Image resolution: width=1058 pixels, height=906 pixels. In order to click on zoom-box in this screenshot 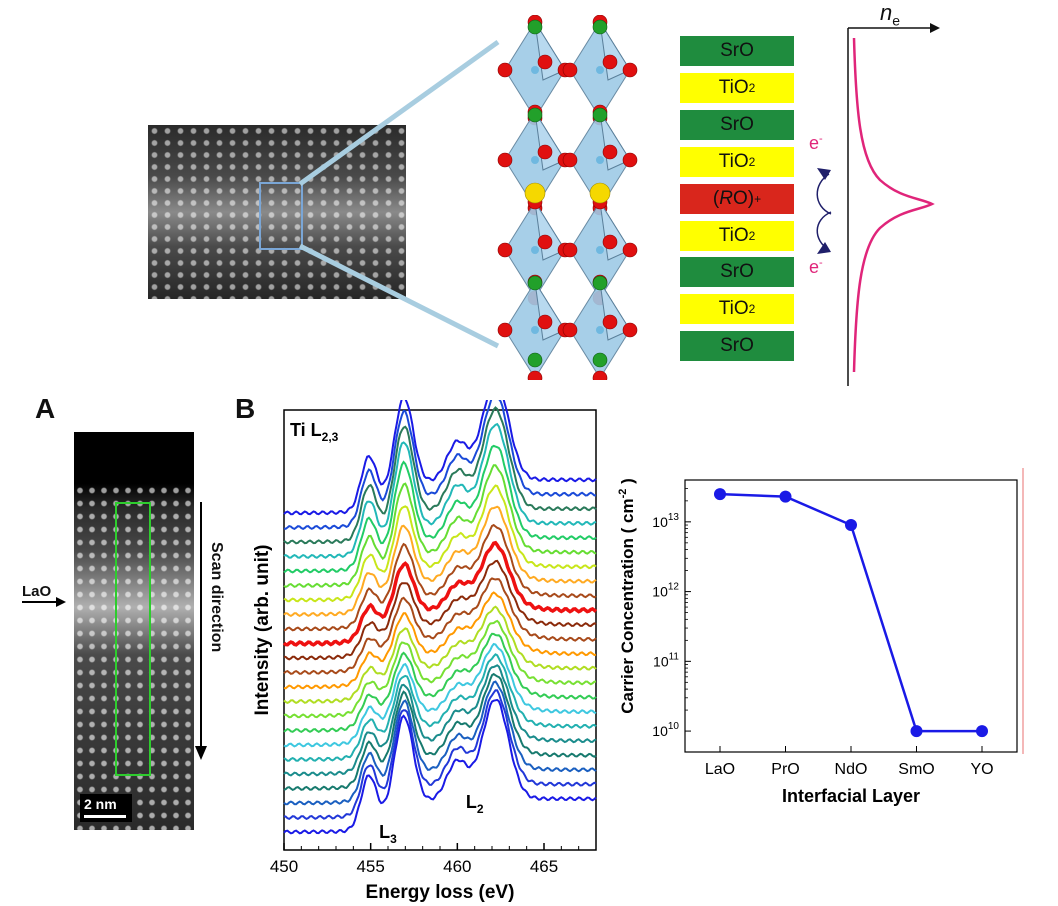, I will do `click(281, 216)`.